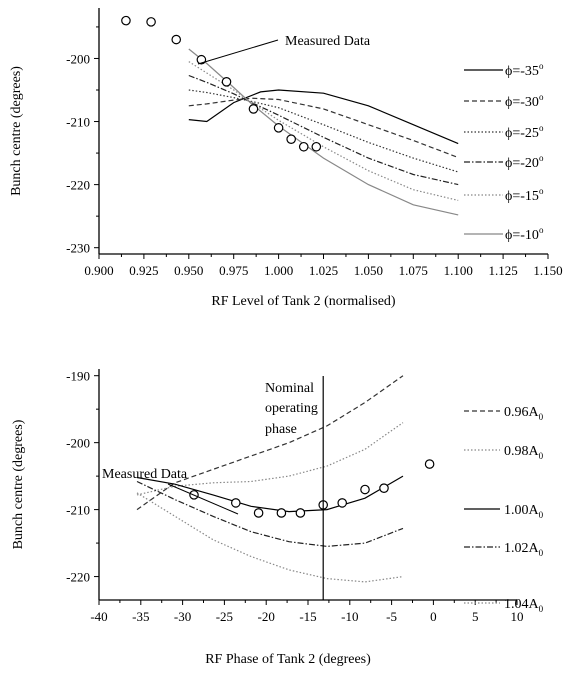 The height and width of the screenshot is (673, 573). I want to click on x-tick-label: 1.100, so click(458, 270).